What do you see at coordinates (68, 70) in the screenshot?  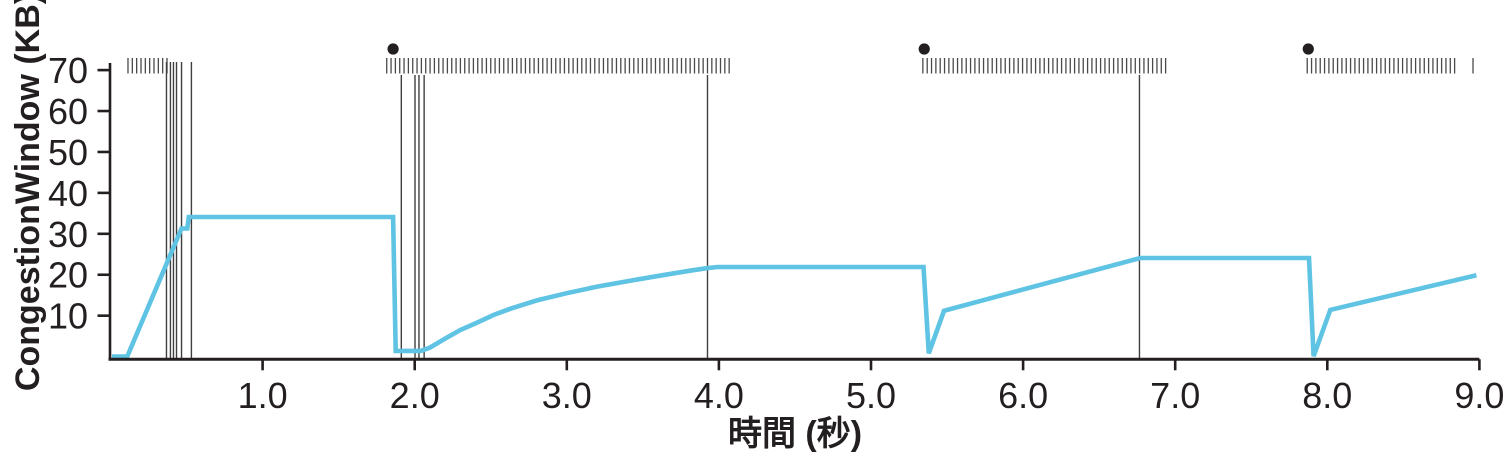 I see `y-tick-label: 70` at bounding box center [68, 70].